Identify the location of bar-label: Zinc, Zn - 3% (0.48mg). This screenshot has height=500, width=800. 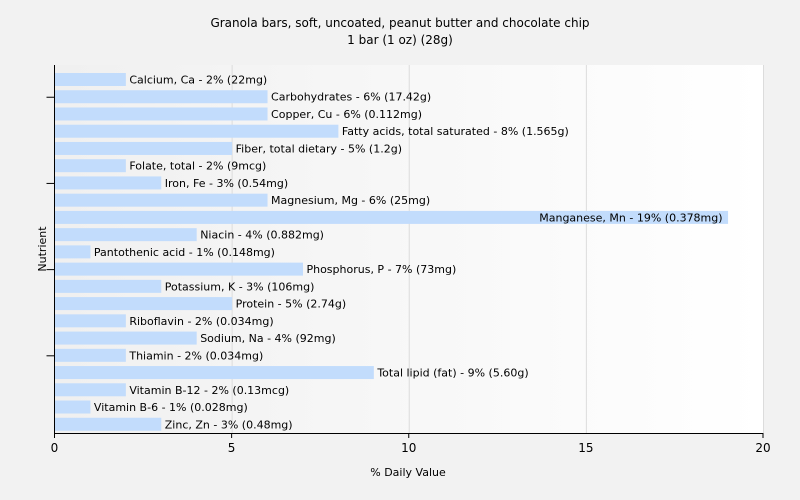
(229, 424).